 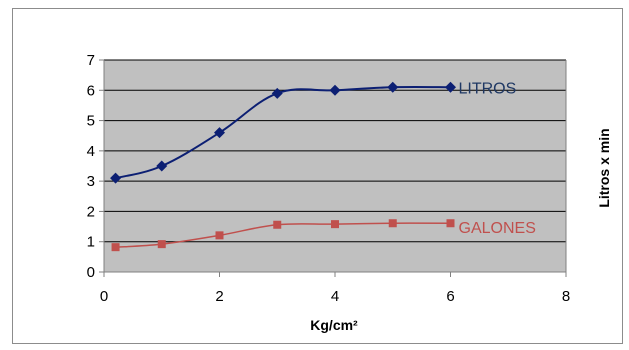 I want to click on x-tick-label: 0, so click(x=104, y=296).